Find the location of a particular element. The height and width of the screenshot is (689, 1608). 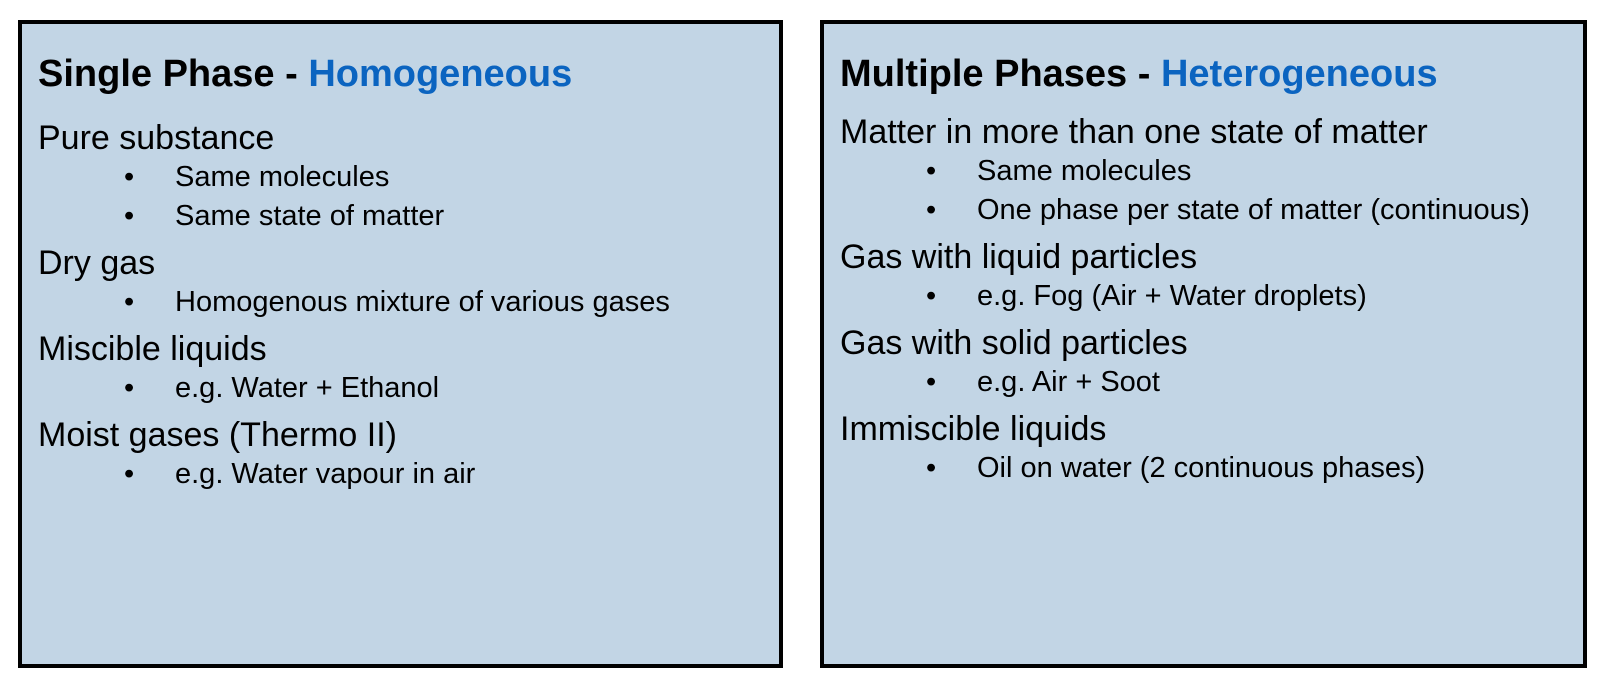

bullet-list: • e.g. Water + Ethanol is located at coordinates (401, 388).